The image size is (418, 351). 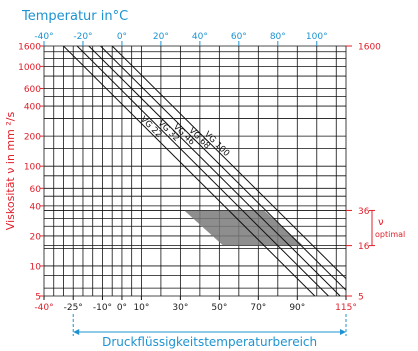 What do you see at coordinates (346, 308) in the screenshot?
I see `bottom-tick-label: 115°` at bounding box center [346, 308].